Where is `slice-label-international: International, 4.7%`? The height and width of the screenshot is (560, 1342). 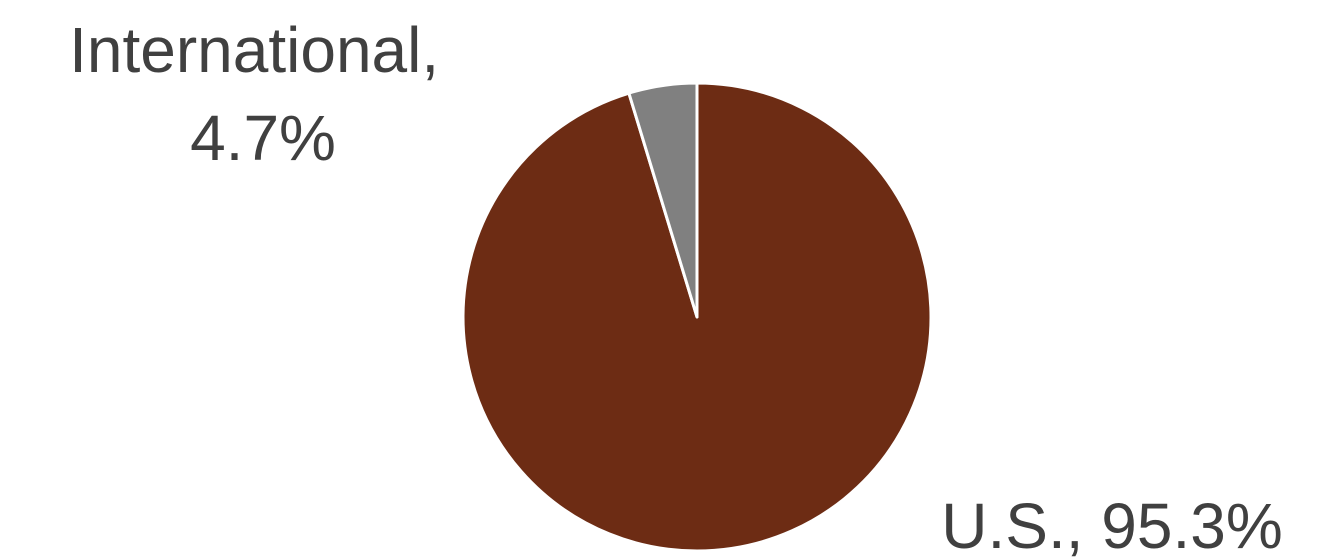 slice-label-international: International, 4.7% is located at coordinates (263, 94).